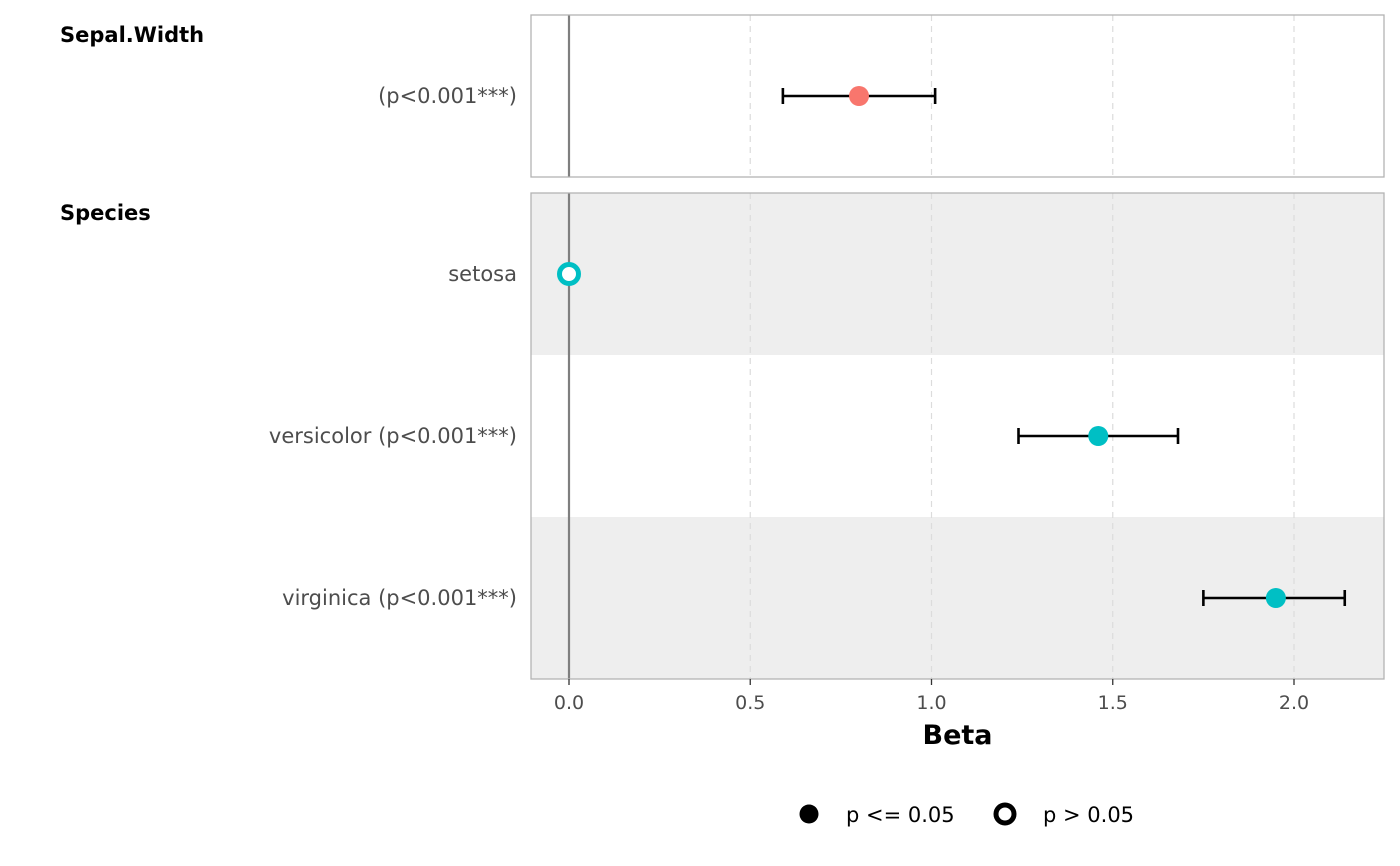  Describe the element at coordinates (750, 703) in the screenshot. I see `x-tick-label: 0.5` at that location.